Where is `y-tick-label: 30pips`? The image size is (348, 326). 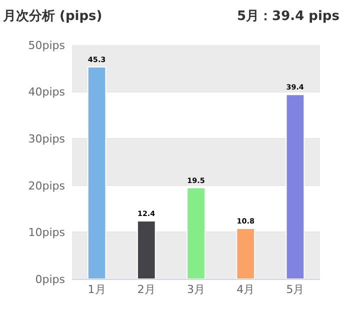 y-tick-label: 30pips is located at coordinates (47, 139).